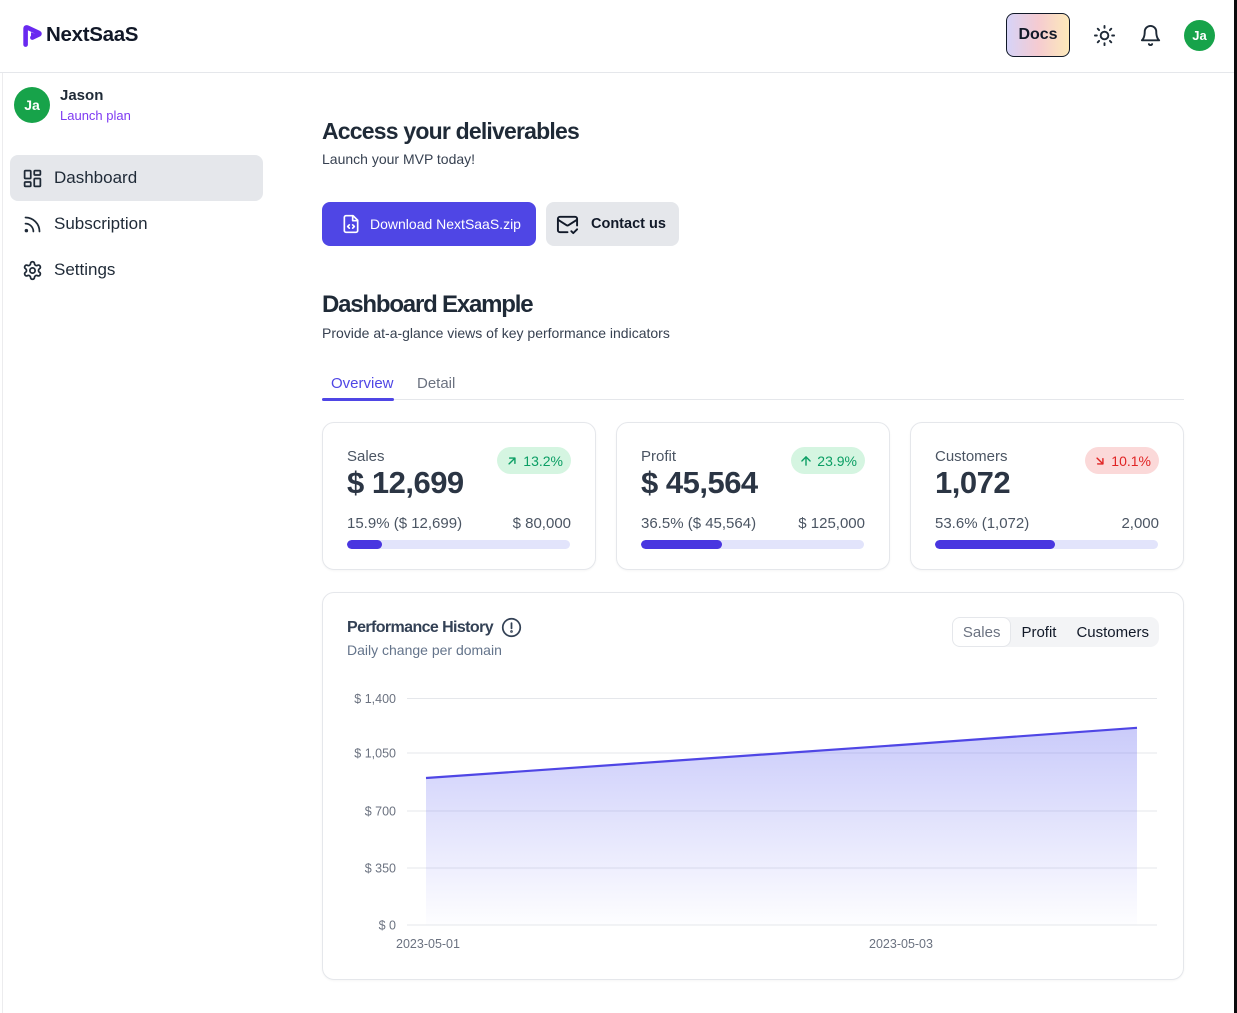 Image resolution: width=1237 pixels, height=1013 pixels. Describe the element at coordinates (380, 869) in the screenshot. I see `svg-text: $ 350` at that location.